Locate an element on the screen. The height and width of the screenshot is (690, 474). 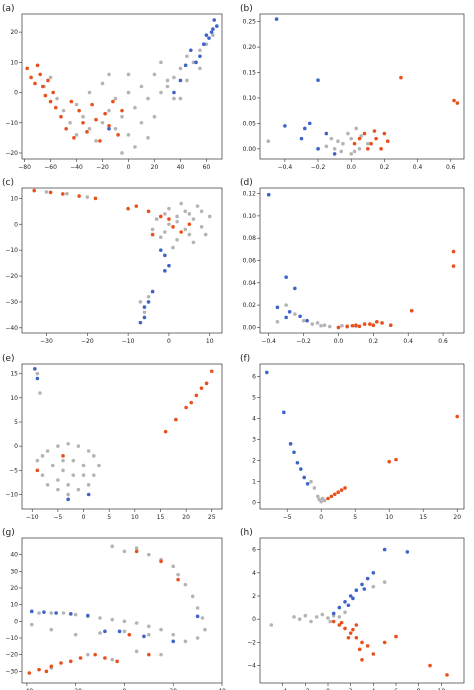
y-tick-label: −10 is located at coordinates (11, 250).